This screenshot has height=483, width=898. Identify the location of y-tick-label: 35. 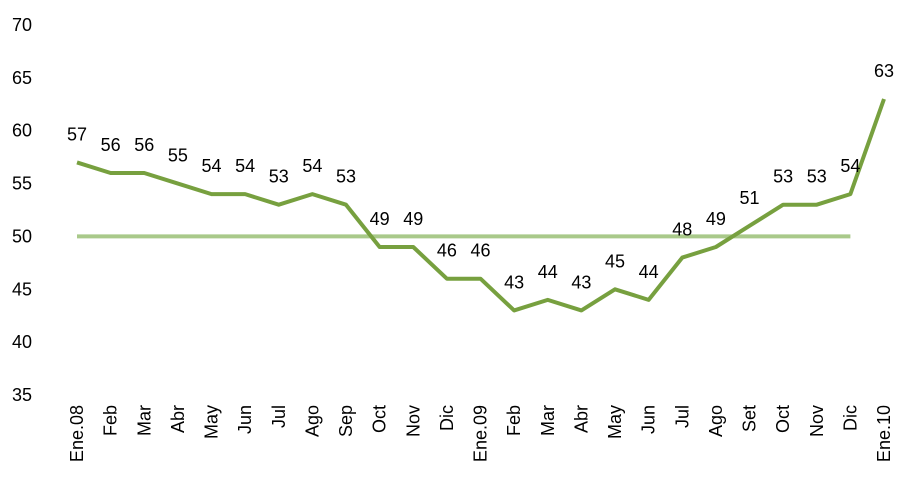
(22, 395).